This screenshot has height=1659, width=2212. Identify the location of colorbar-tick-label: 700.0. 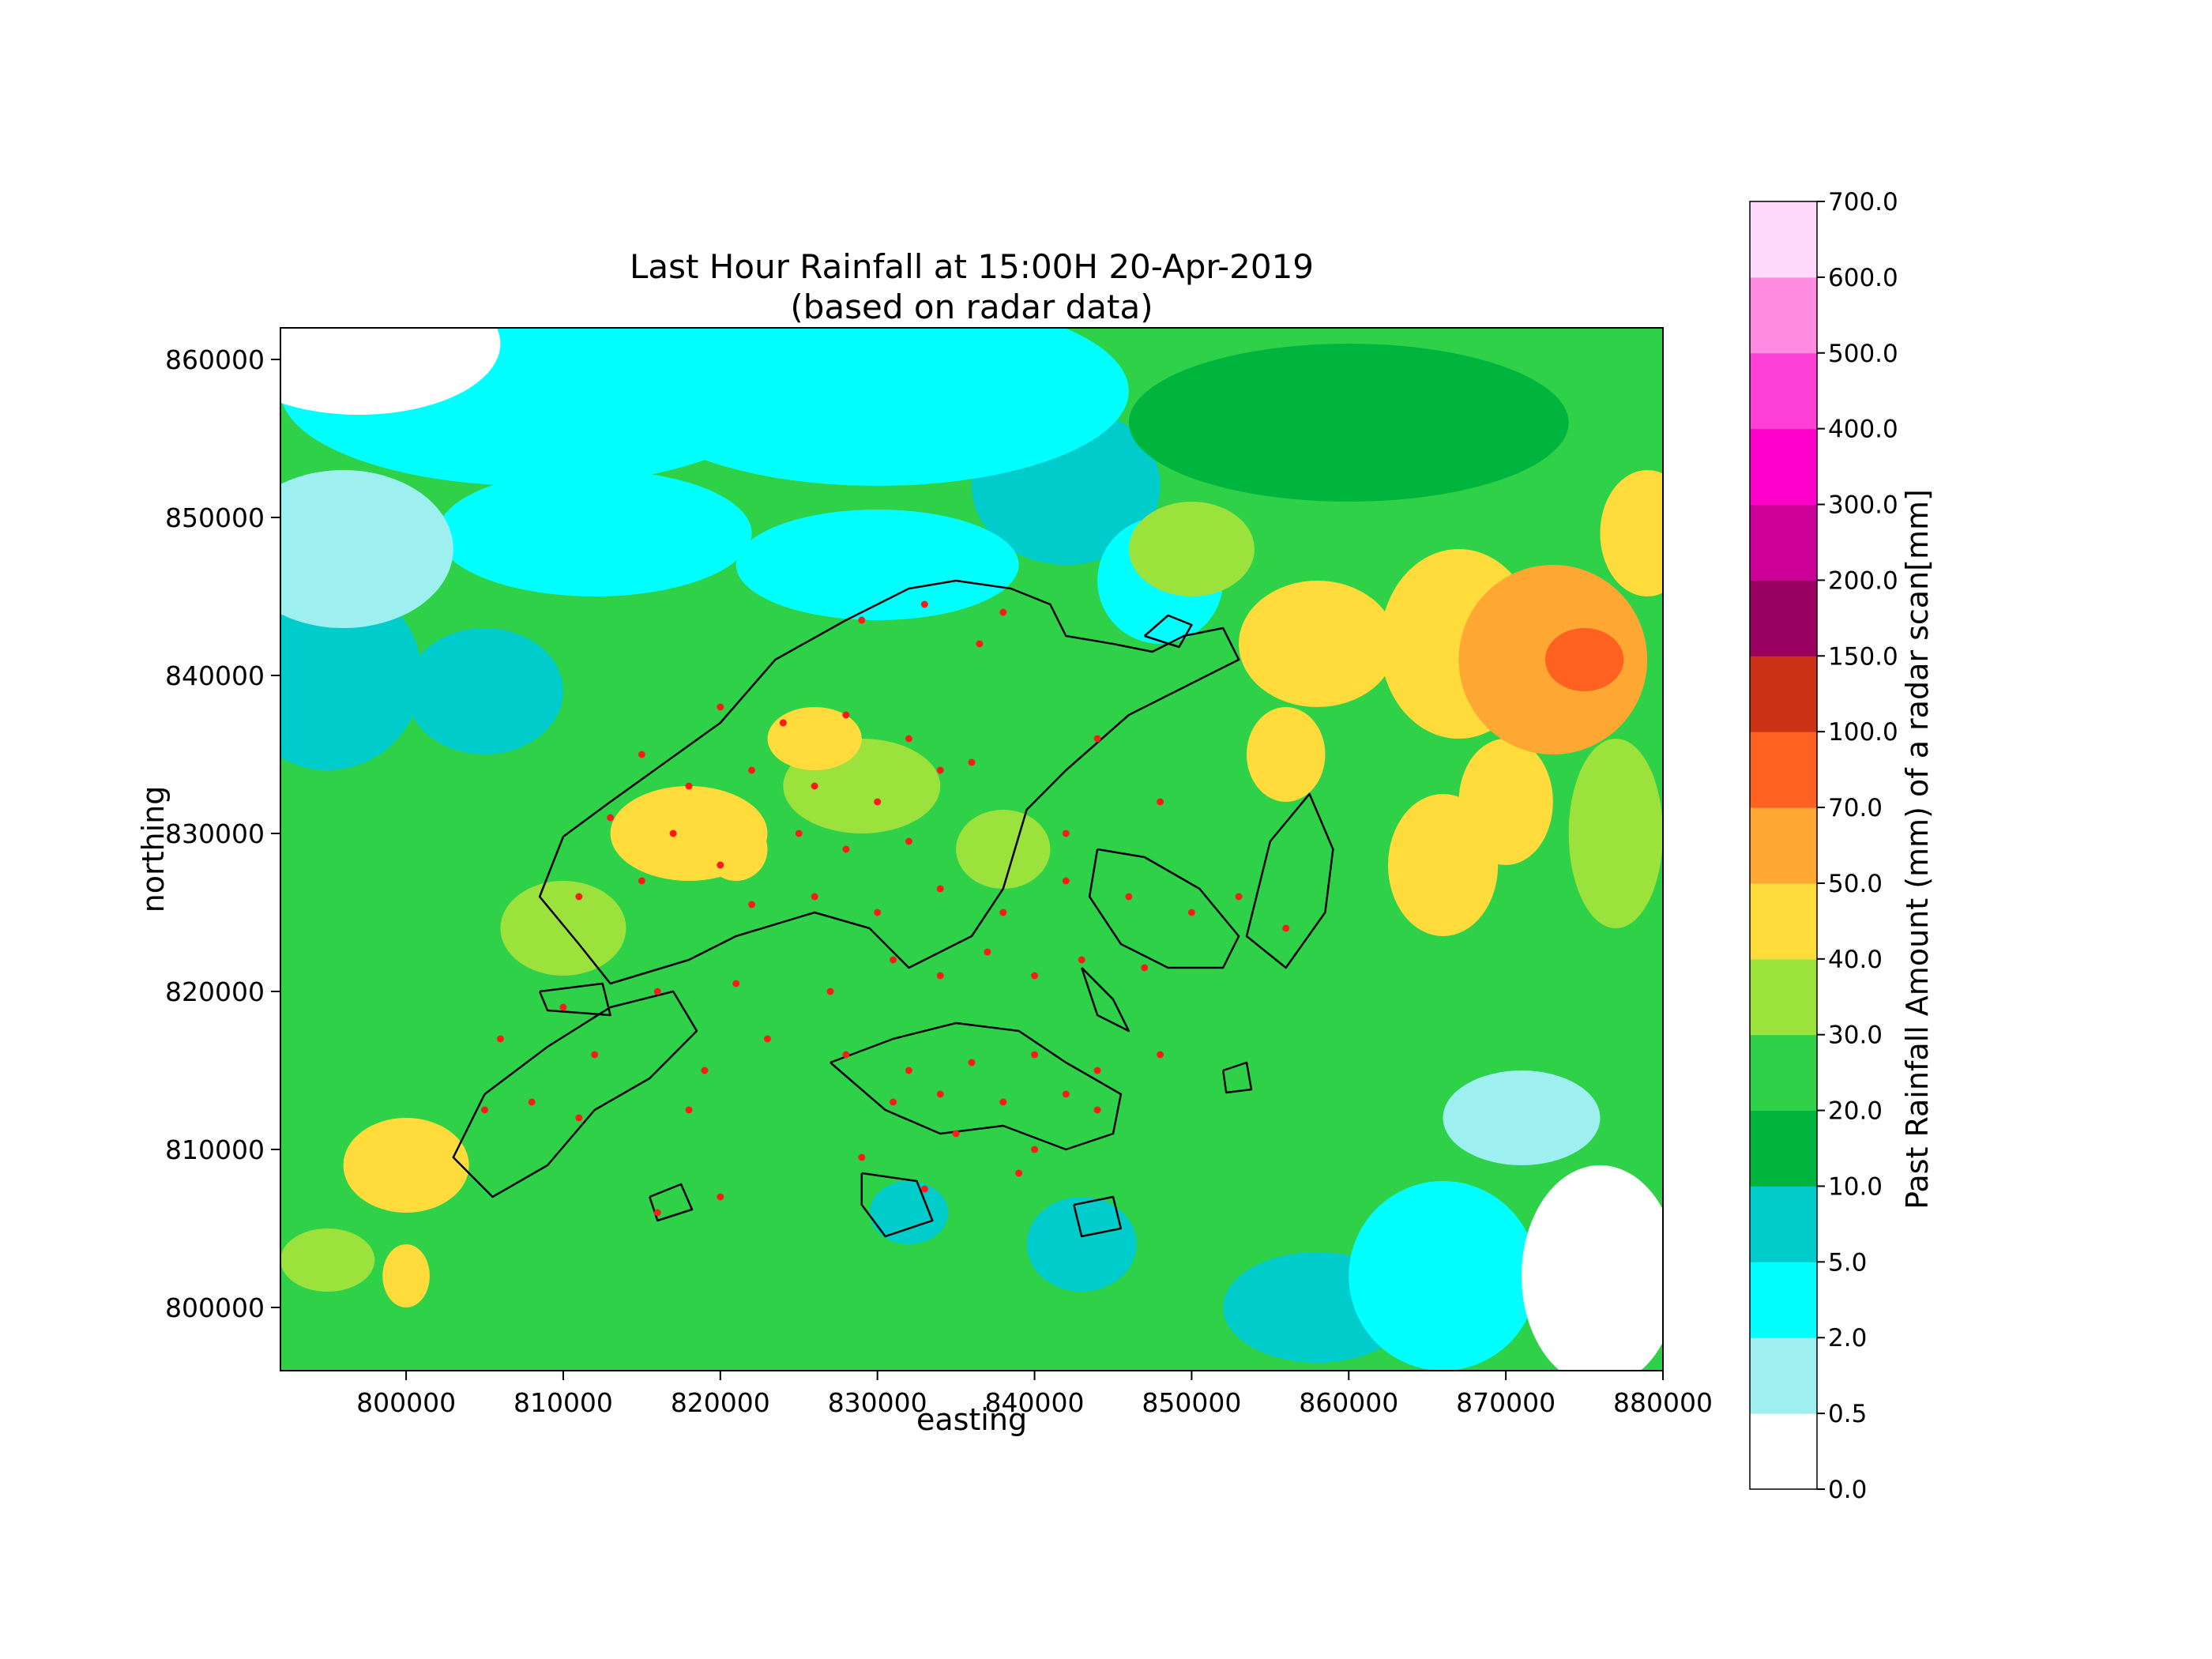
(1863, 202).